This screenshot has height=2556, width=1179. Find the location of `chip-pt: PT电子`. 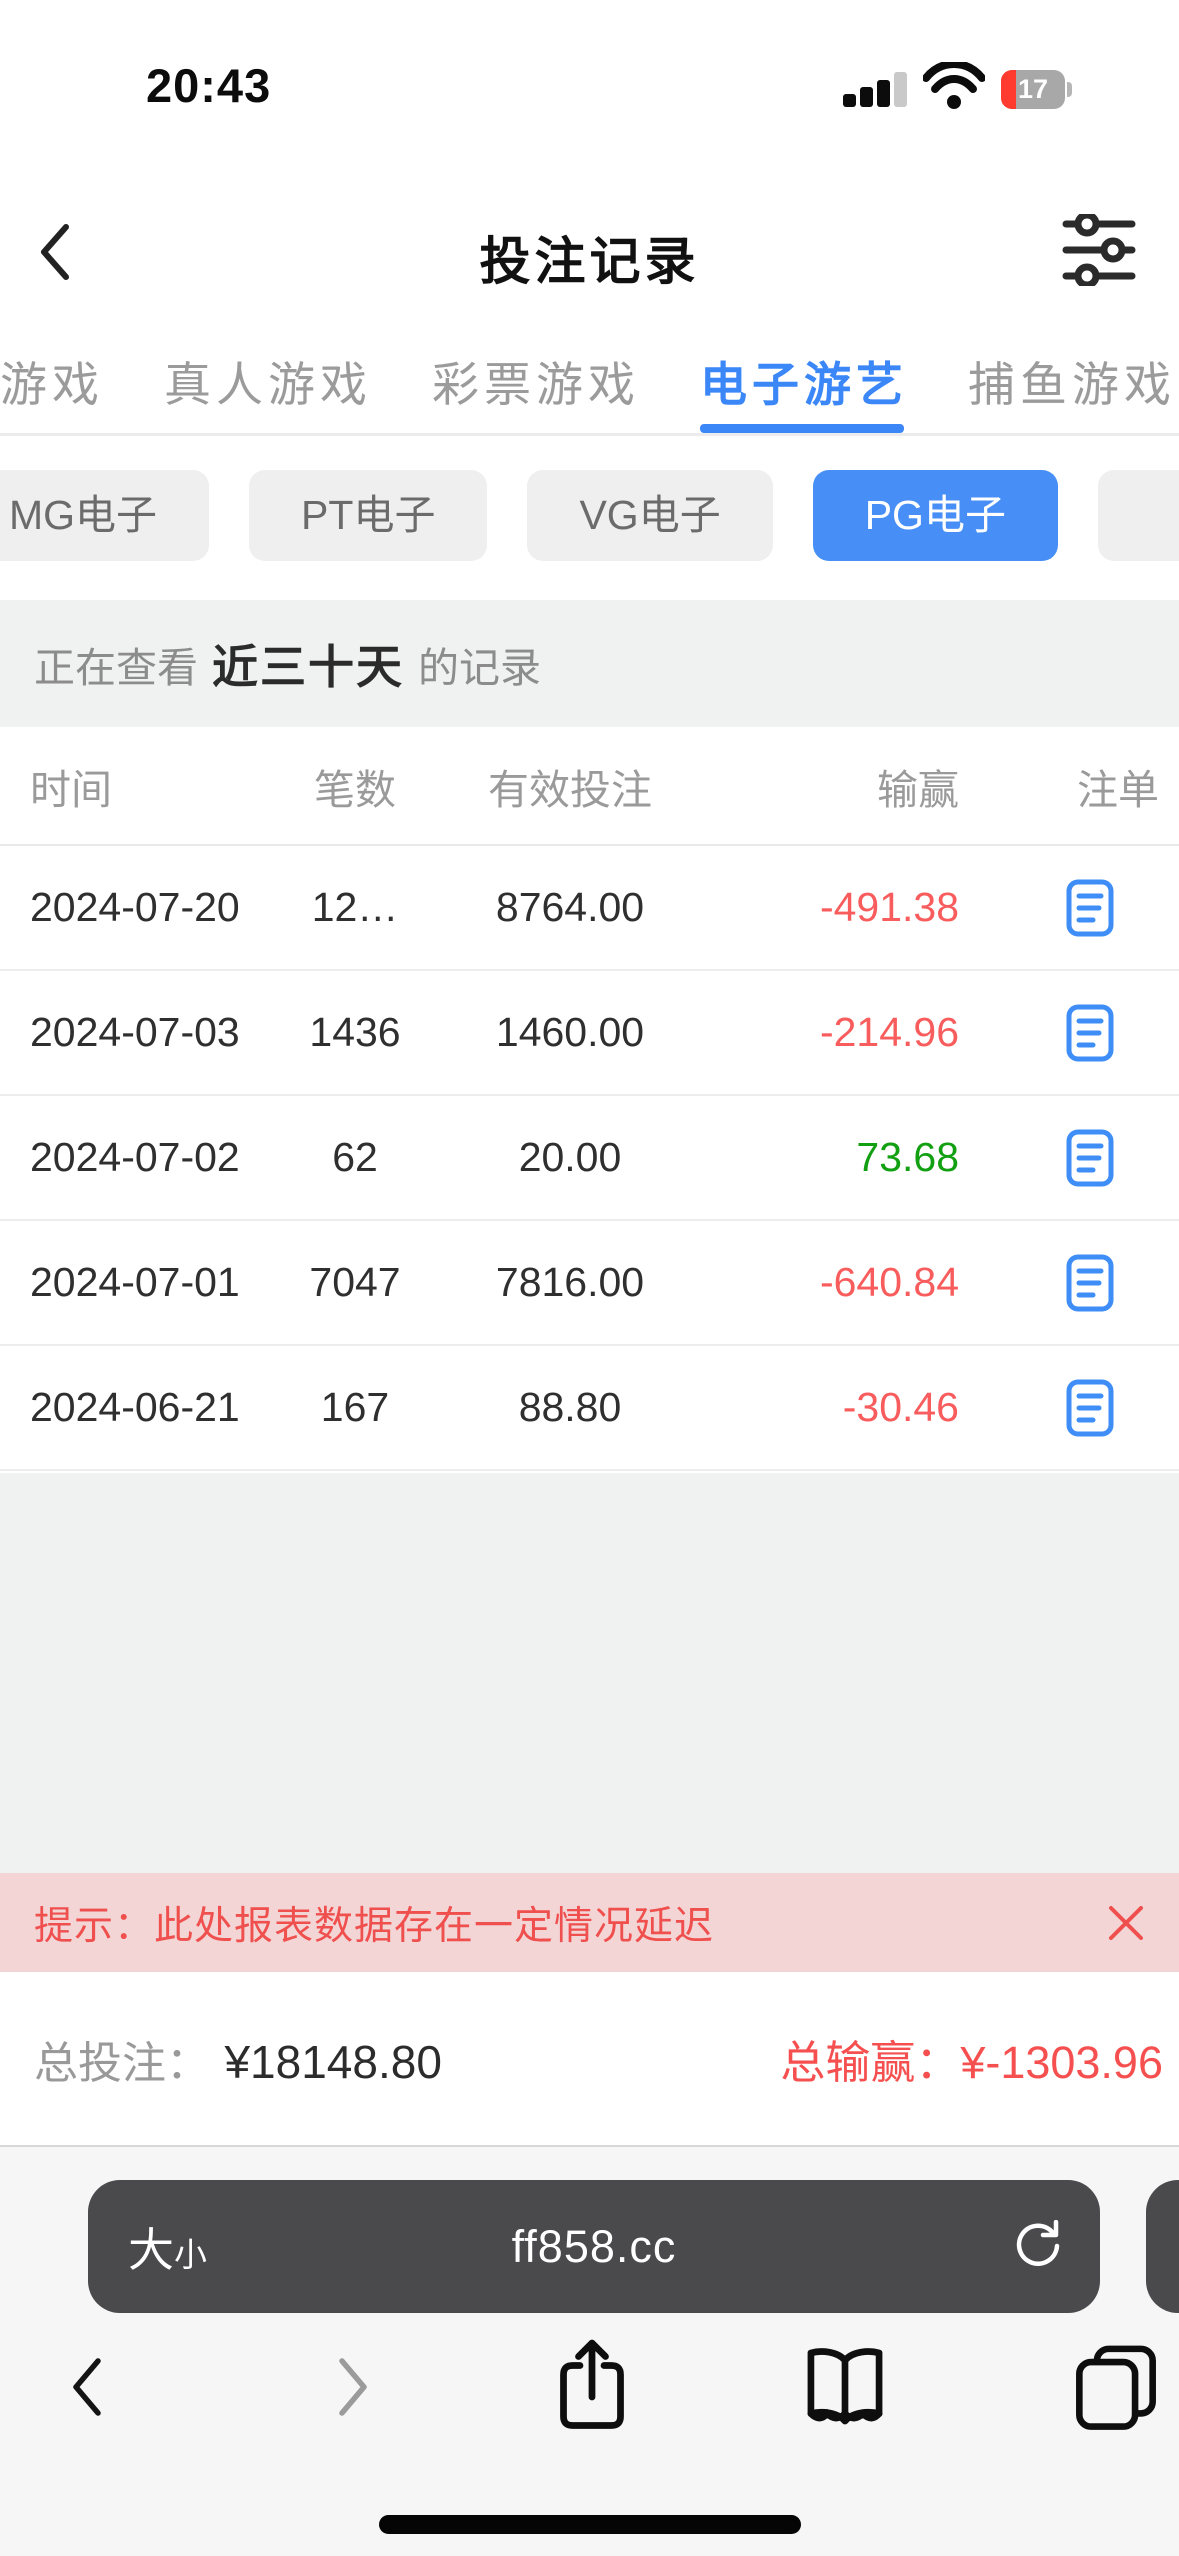

chip-pt: PT电子 is located at coordinates (368, 515).